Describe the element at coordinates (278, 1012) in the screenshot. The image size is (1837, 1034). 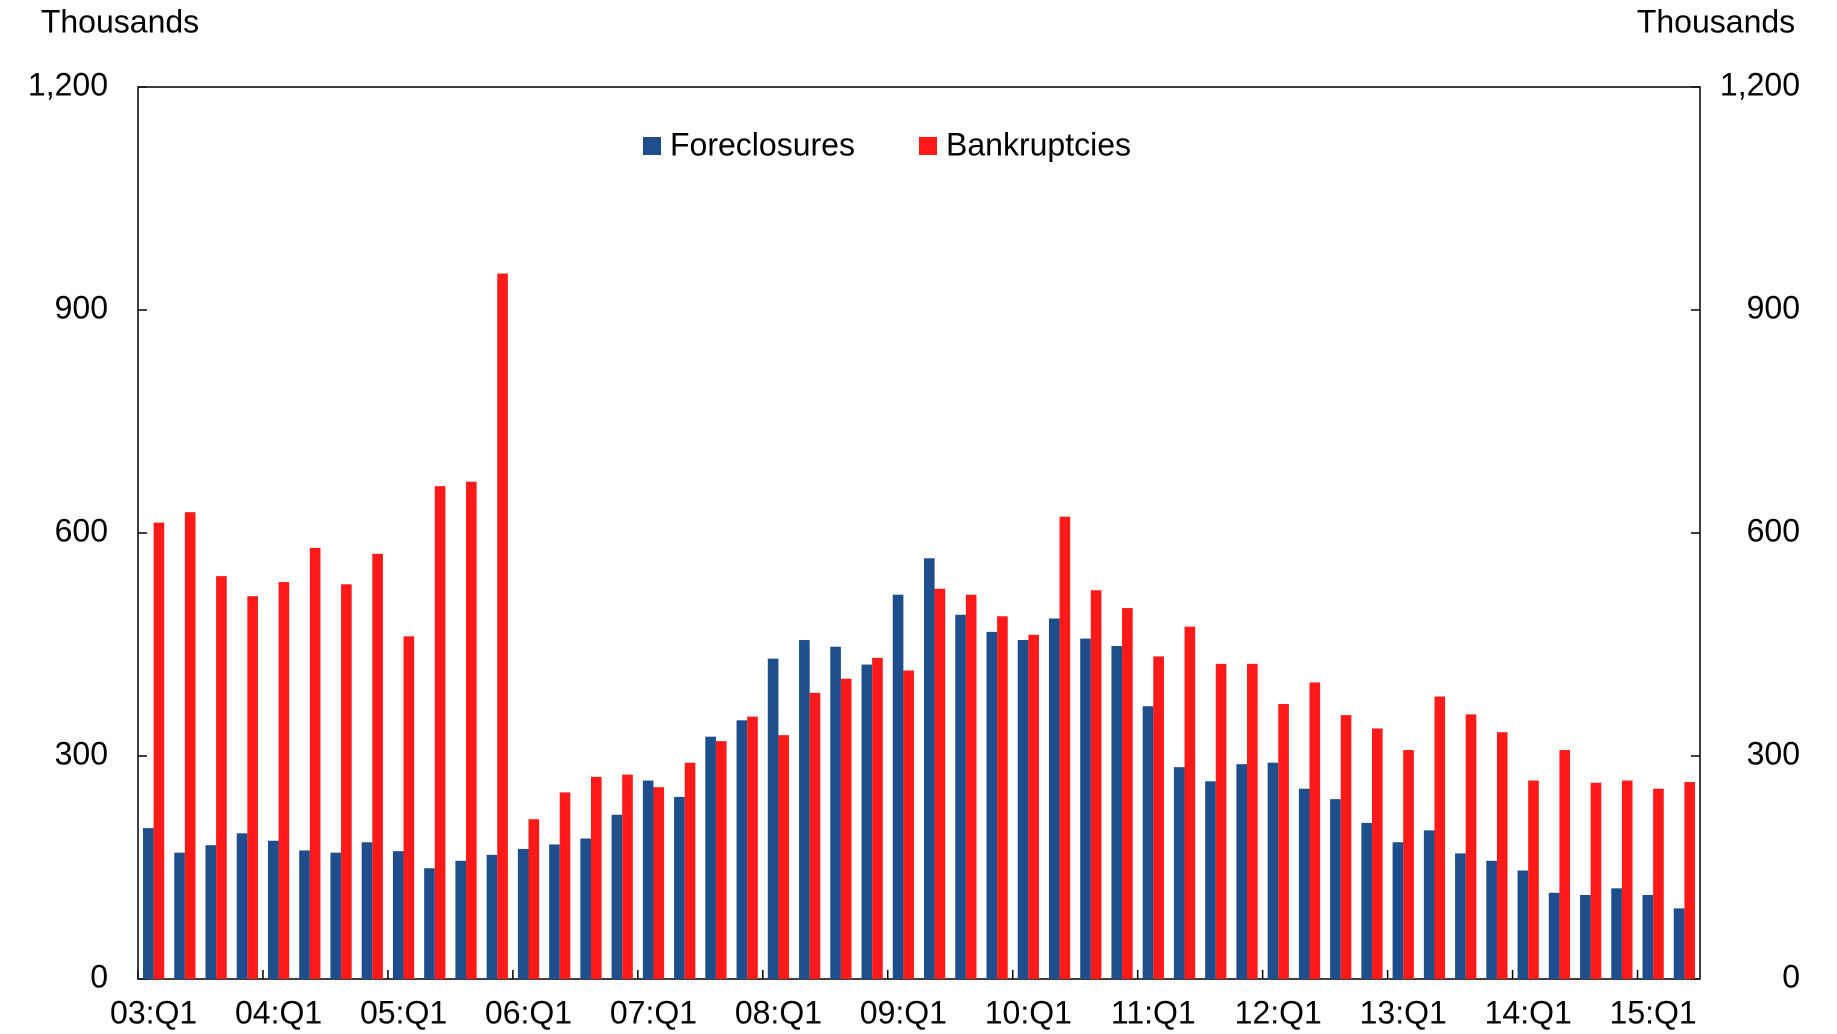
I see `x-tick-label: 04:Q1` at that location.